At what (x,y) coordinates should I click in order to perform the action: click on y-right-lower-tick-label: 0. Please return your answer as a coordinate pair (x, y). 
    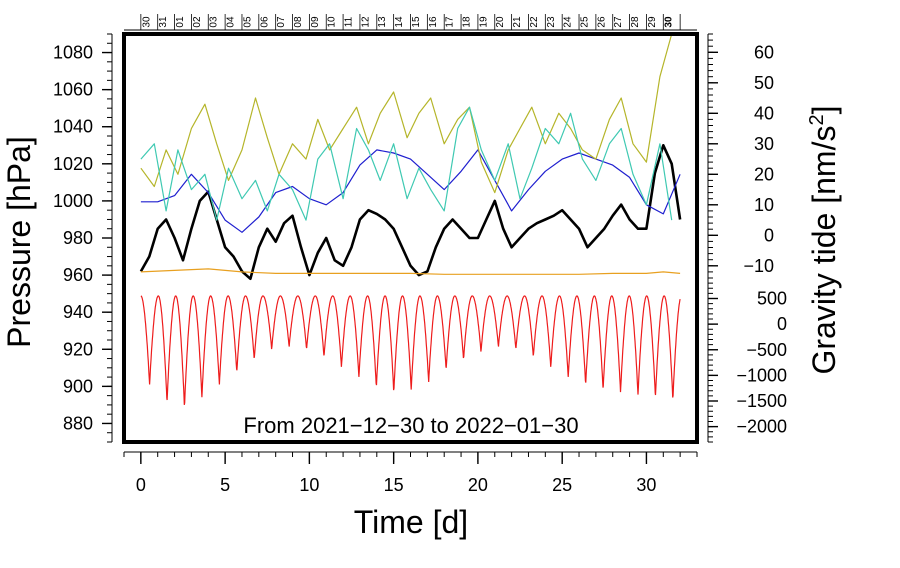
    Looking at the image, I should click on (782, 324).